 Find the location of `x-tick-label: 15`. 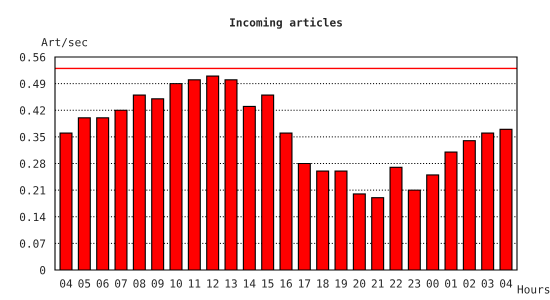

x-tick-label: 15 is located at coordinates (268, 283).